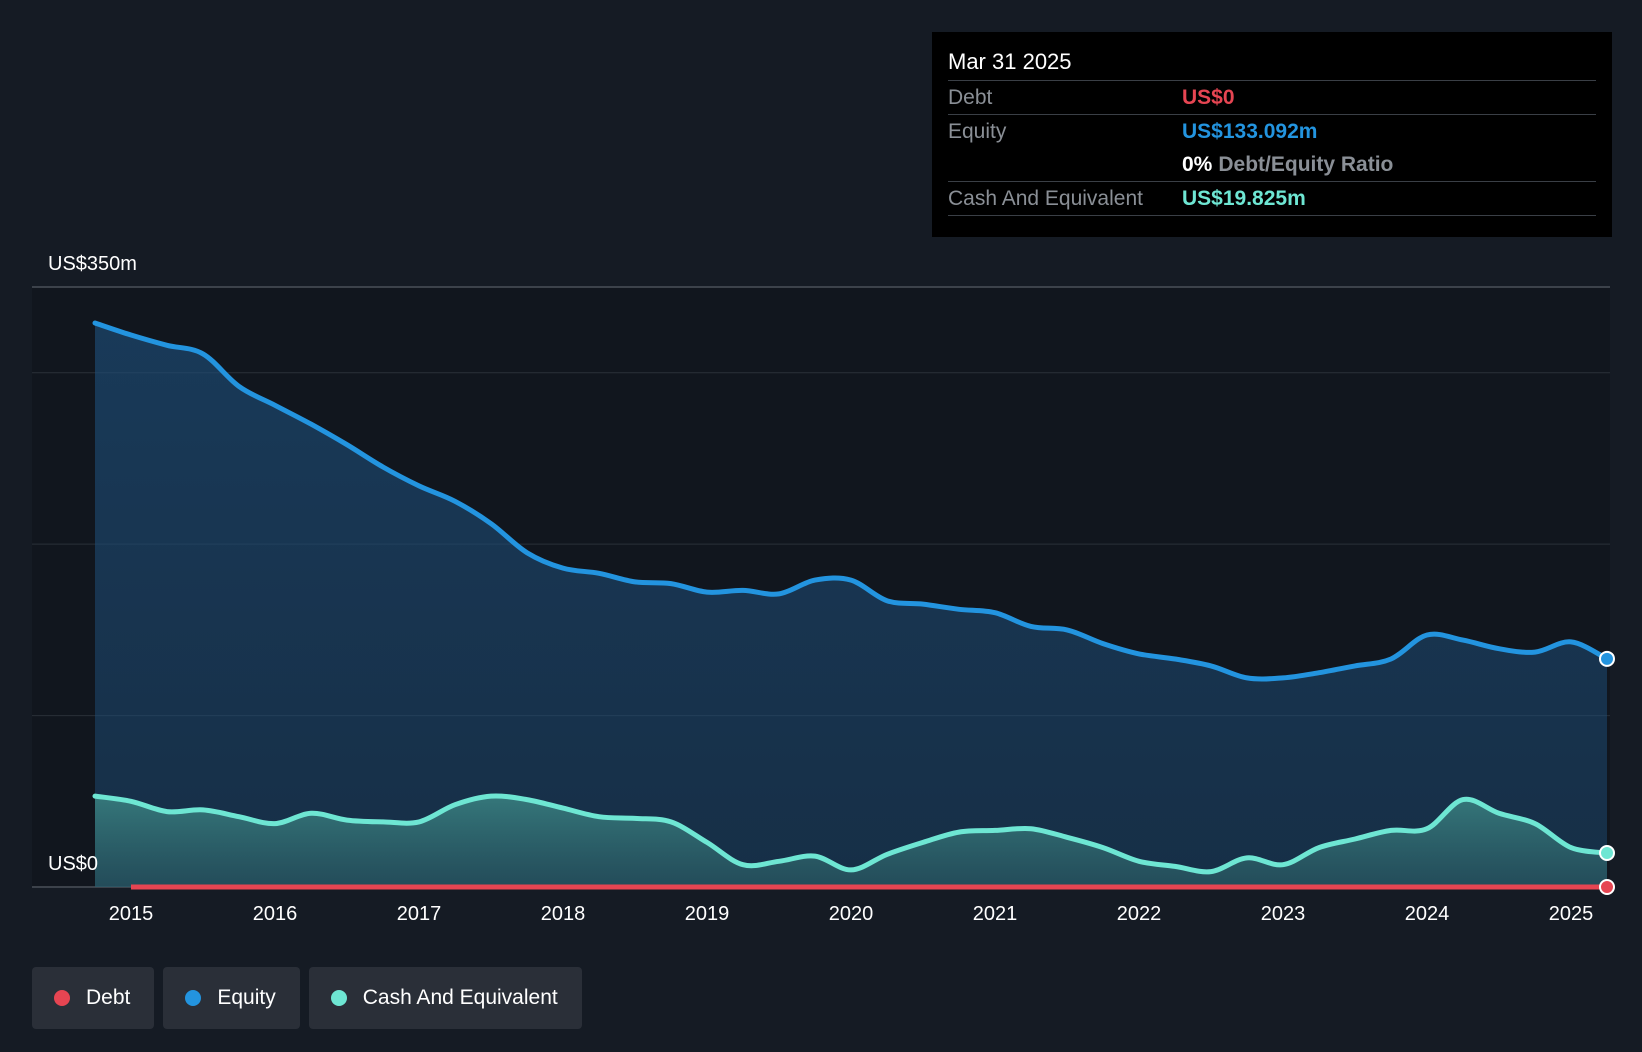  I want to click on tooltip-ratio-spacer, so click(1065, 164).